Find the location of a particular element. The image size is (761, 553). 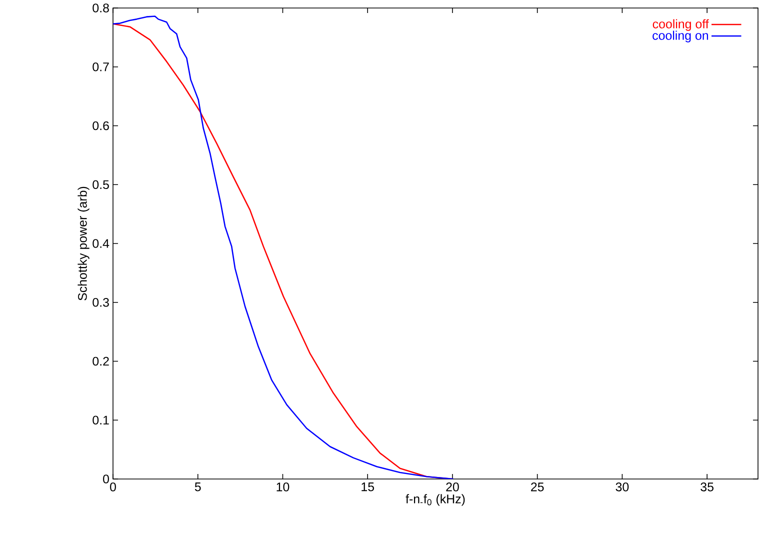

y-tick-label: 0.7 is located at coordinates (100, 67).